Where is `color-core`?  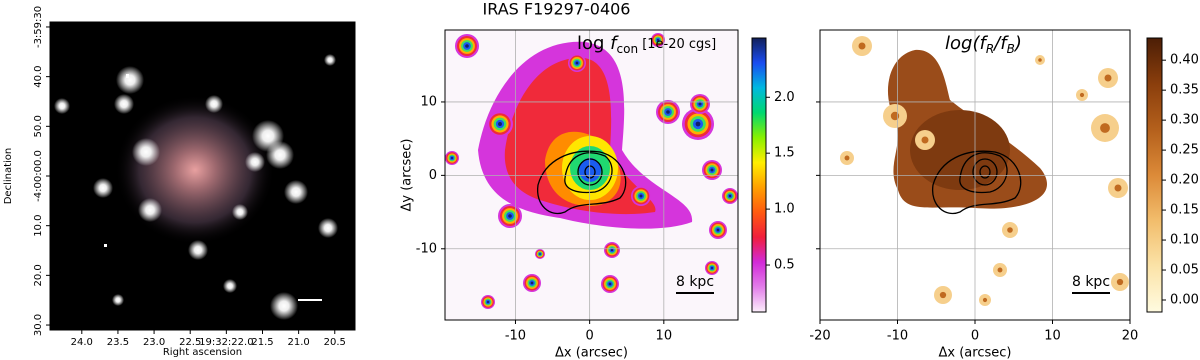
color-core is located at coordinates (960, 150).